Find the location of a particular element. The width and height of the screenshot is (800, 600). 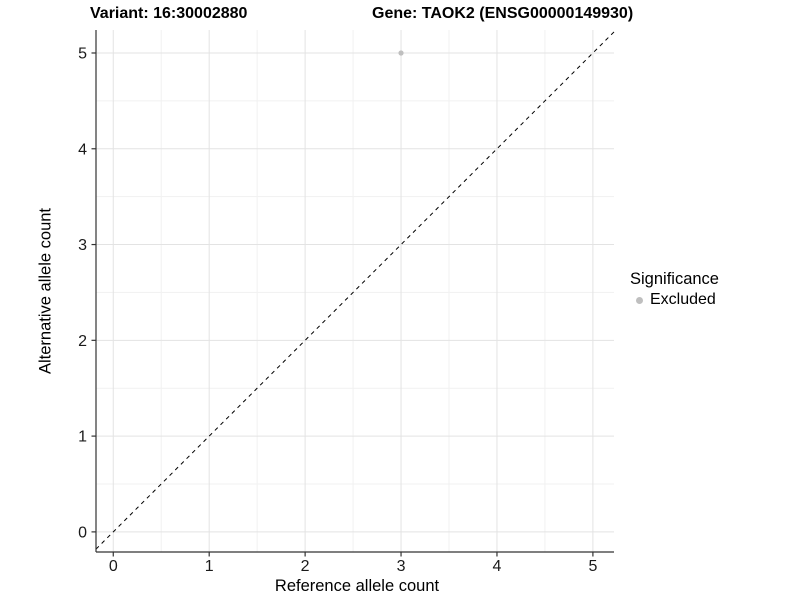

plot-title-variant: Variant: 16:30002880 is located at coordinates (169, 13).